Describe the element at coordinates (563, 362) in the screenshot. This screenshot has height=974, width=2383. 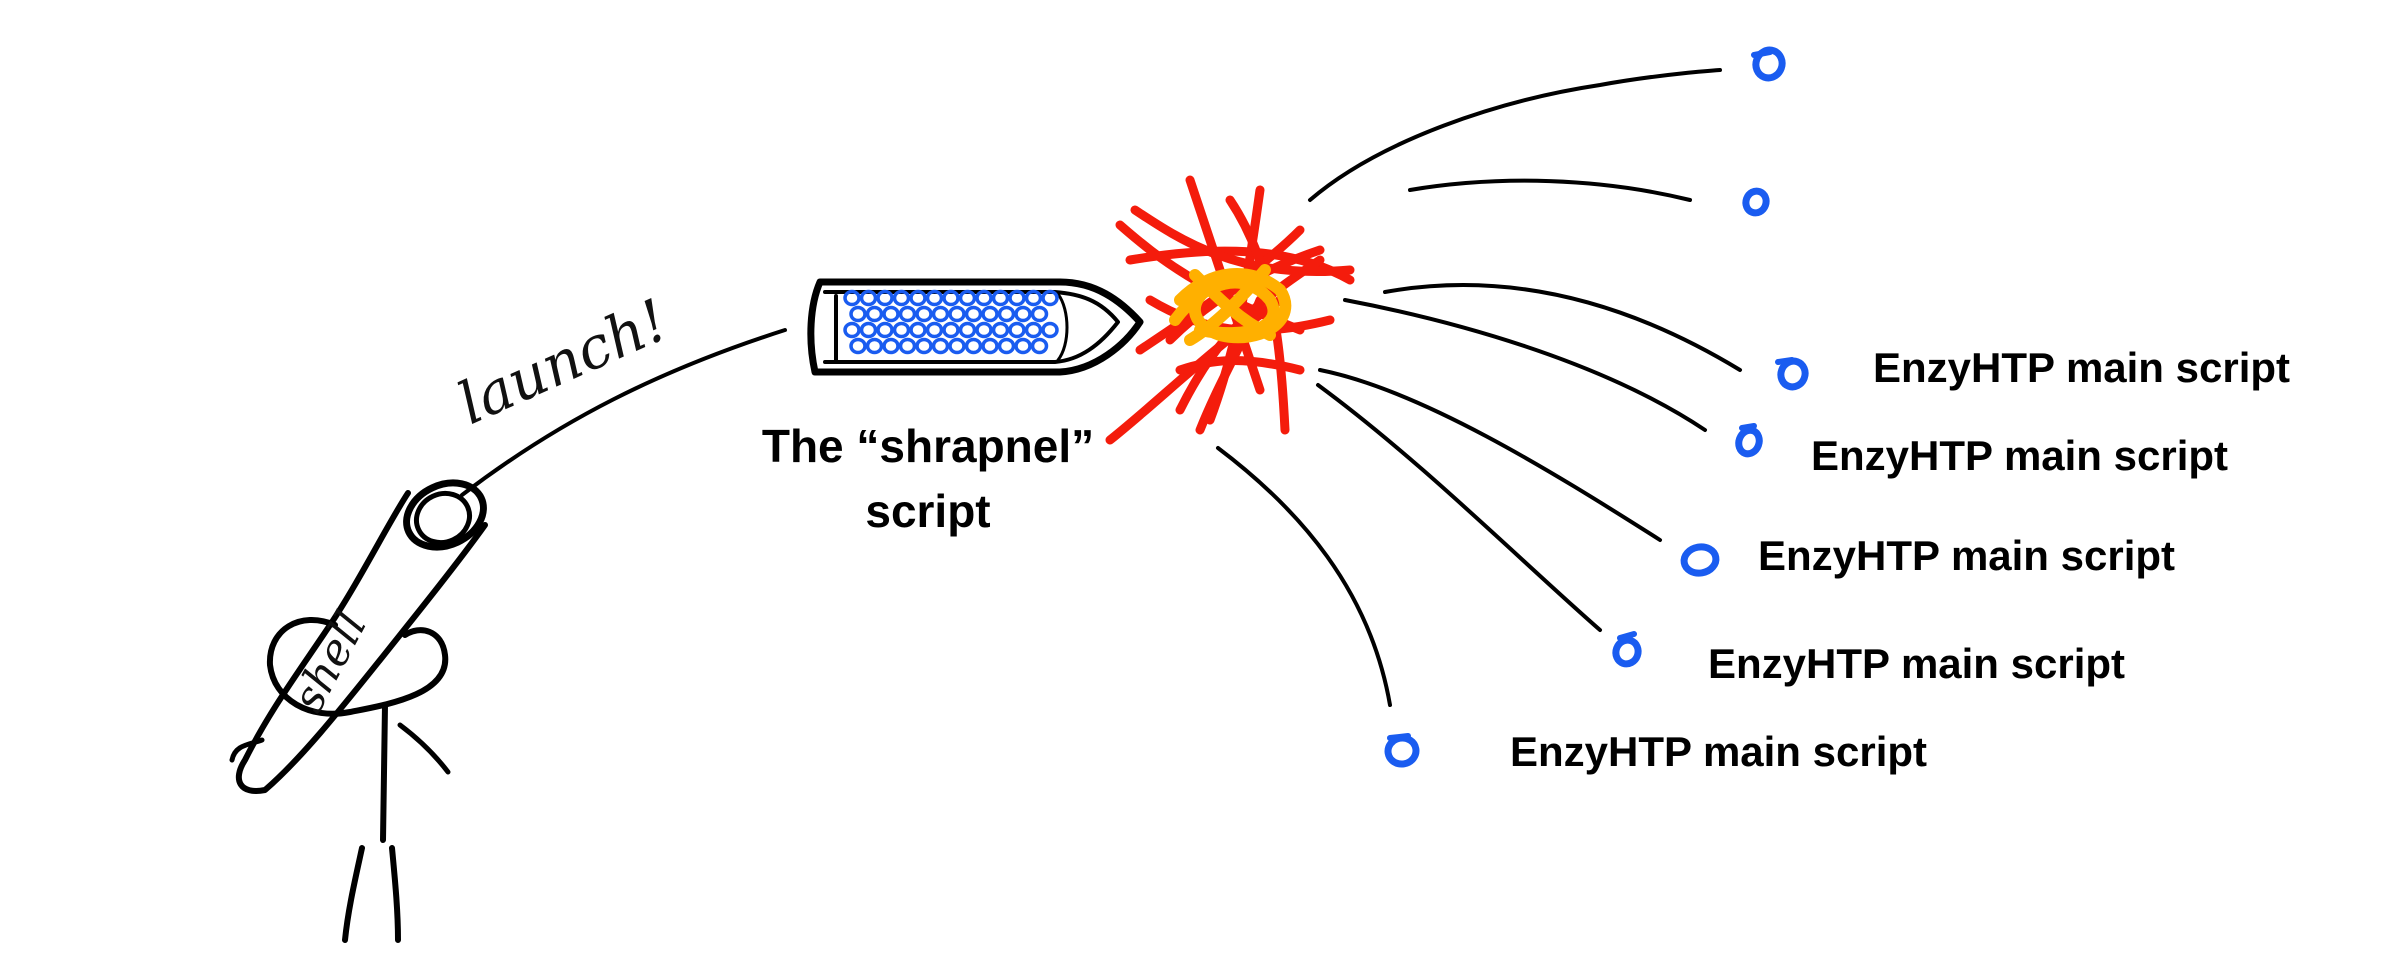
I see `launch-label: launch!` at that location.